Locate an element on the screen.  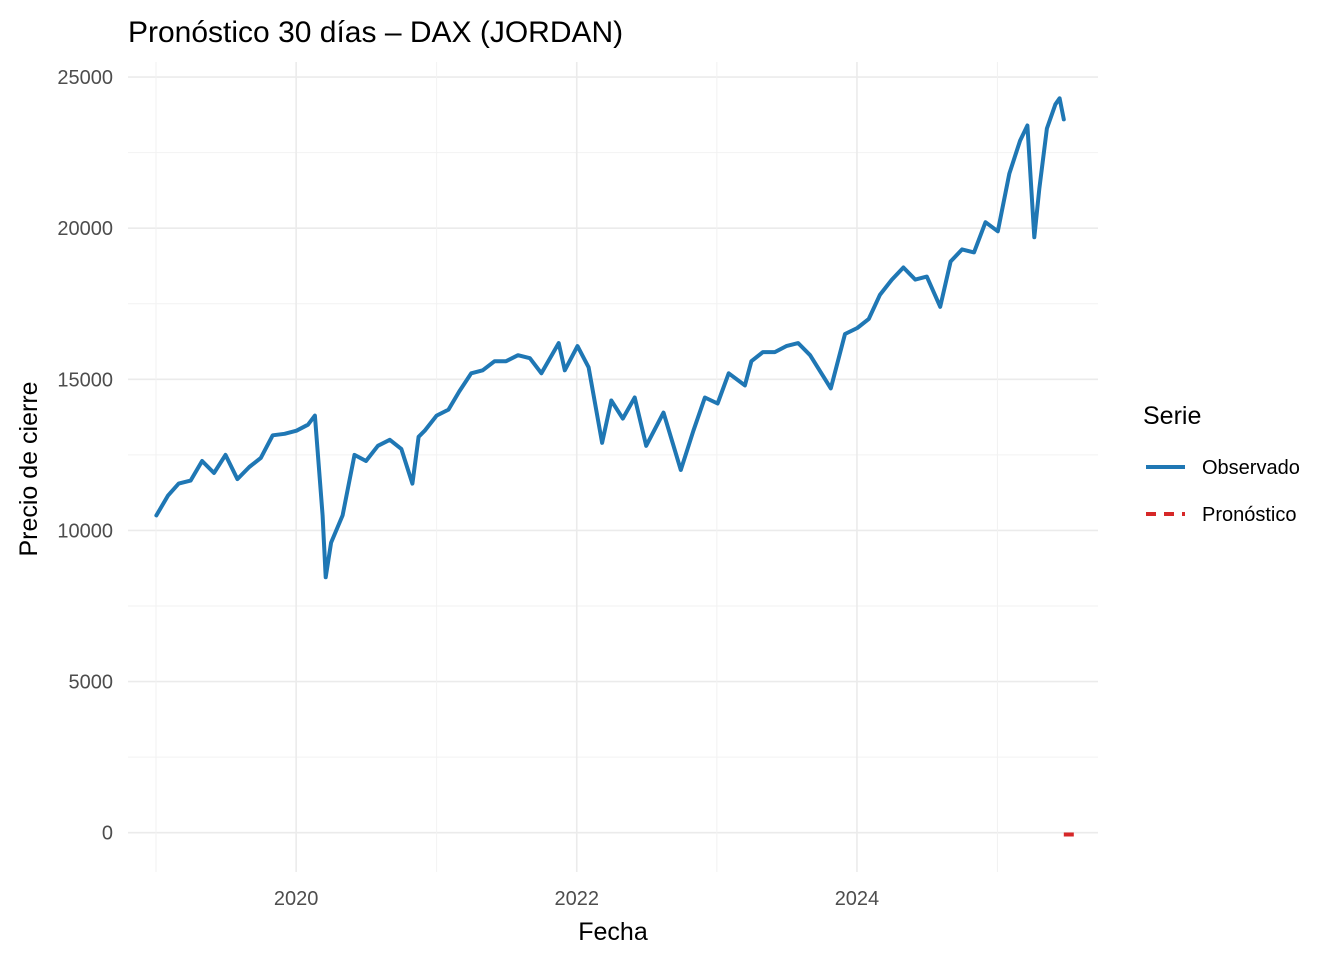
y-tick-label: 10000 is located at coordinates (85, 531).